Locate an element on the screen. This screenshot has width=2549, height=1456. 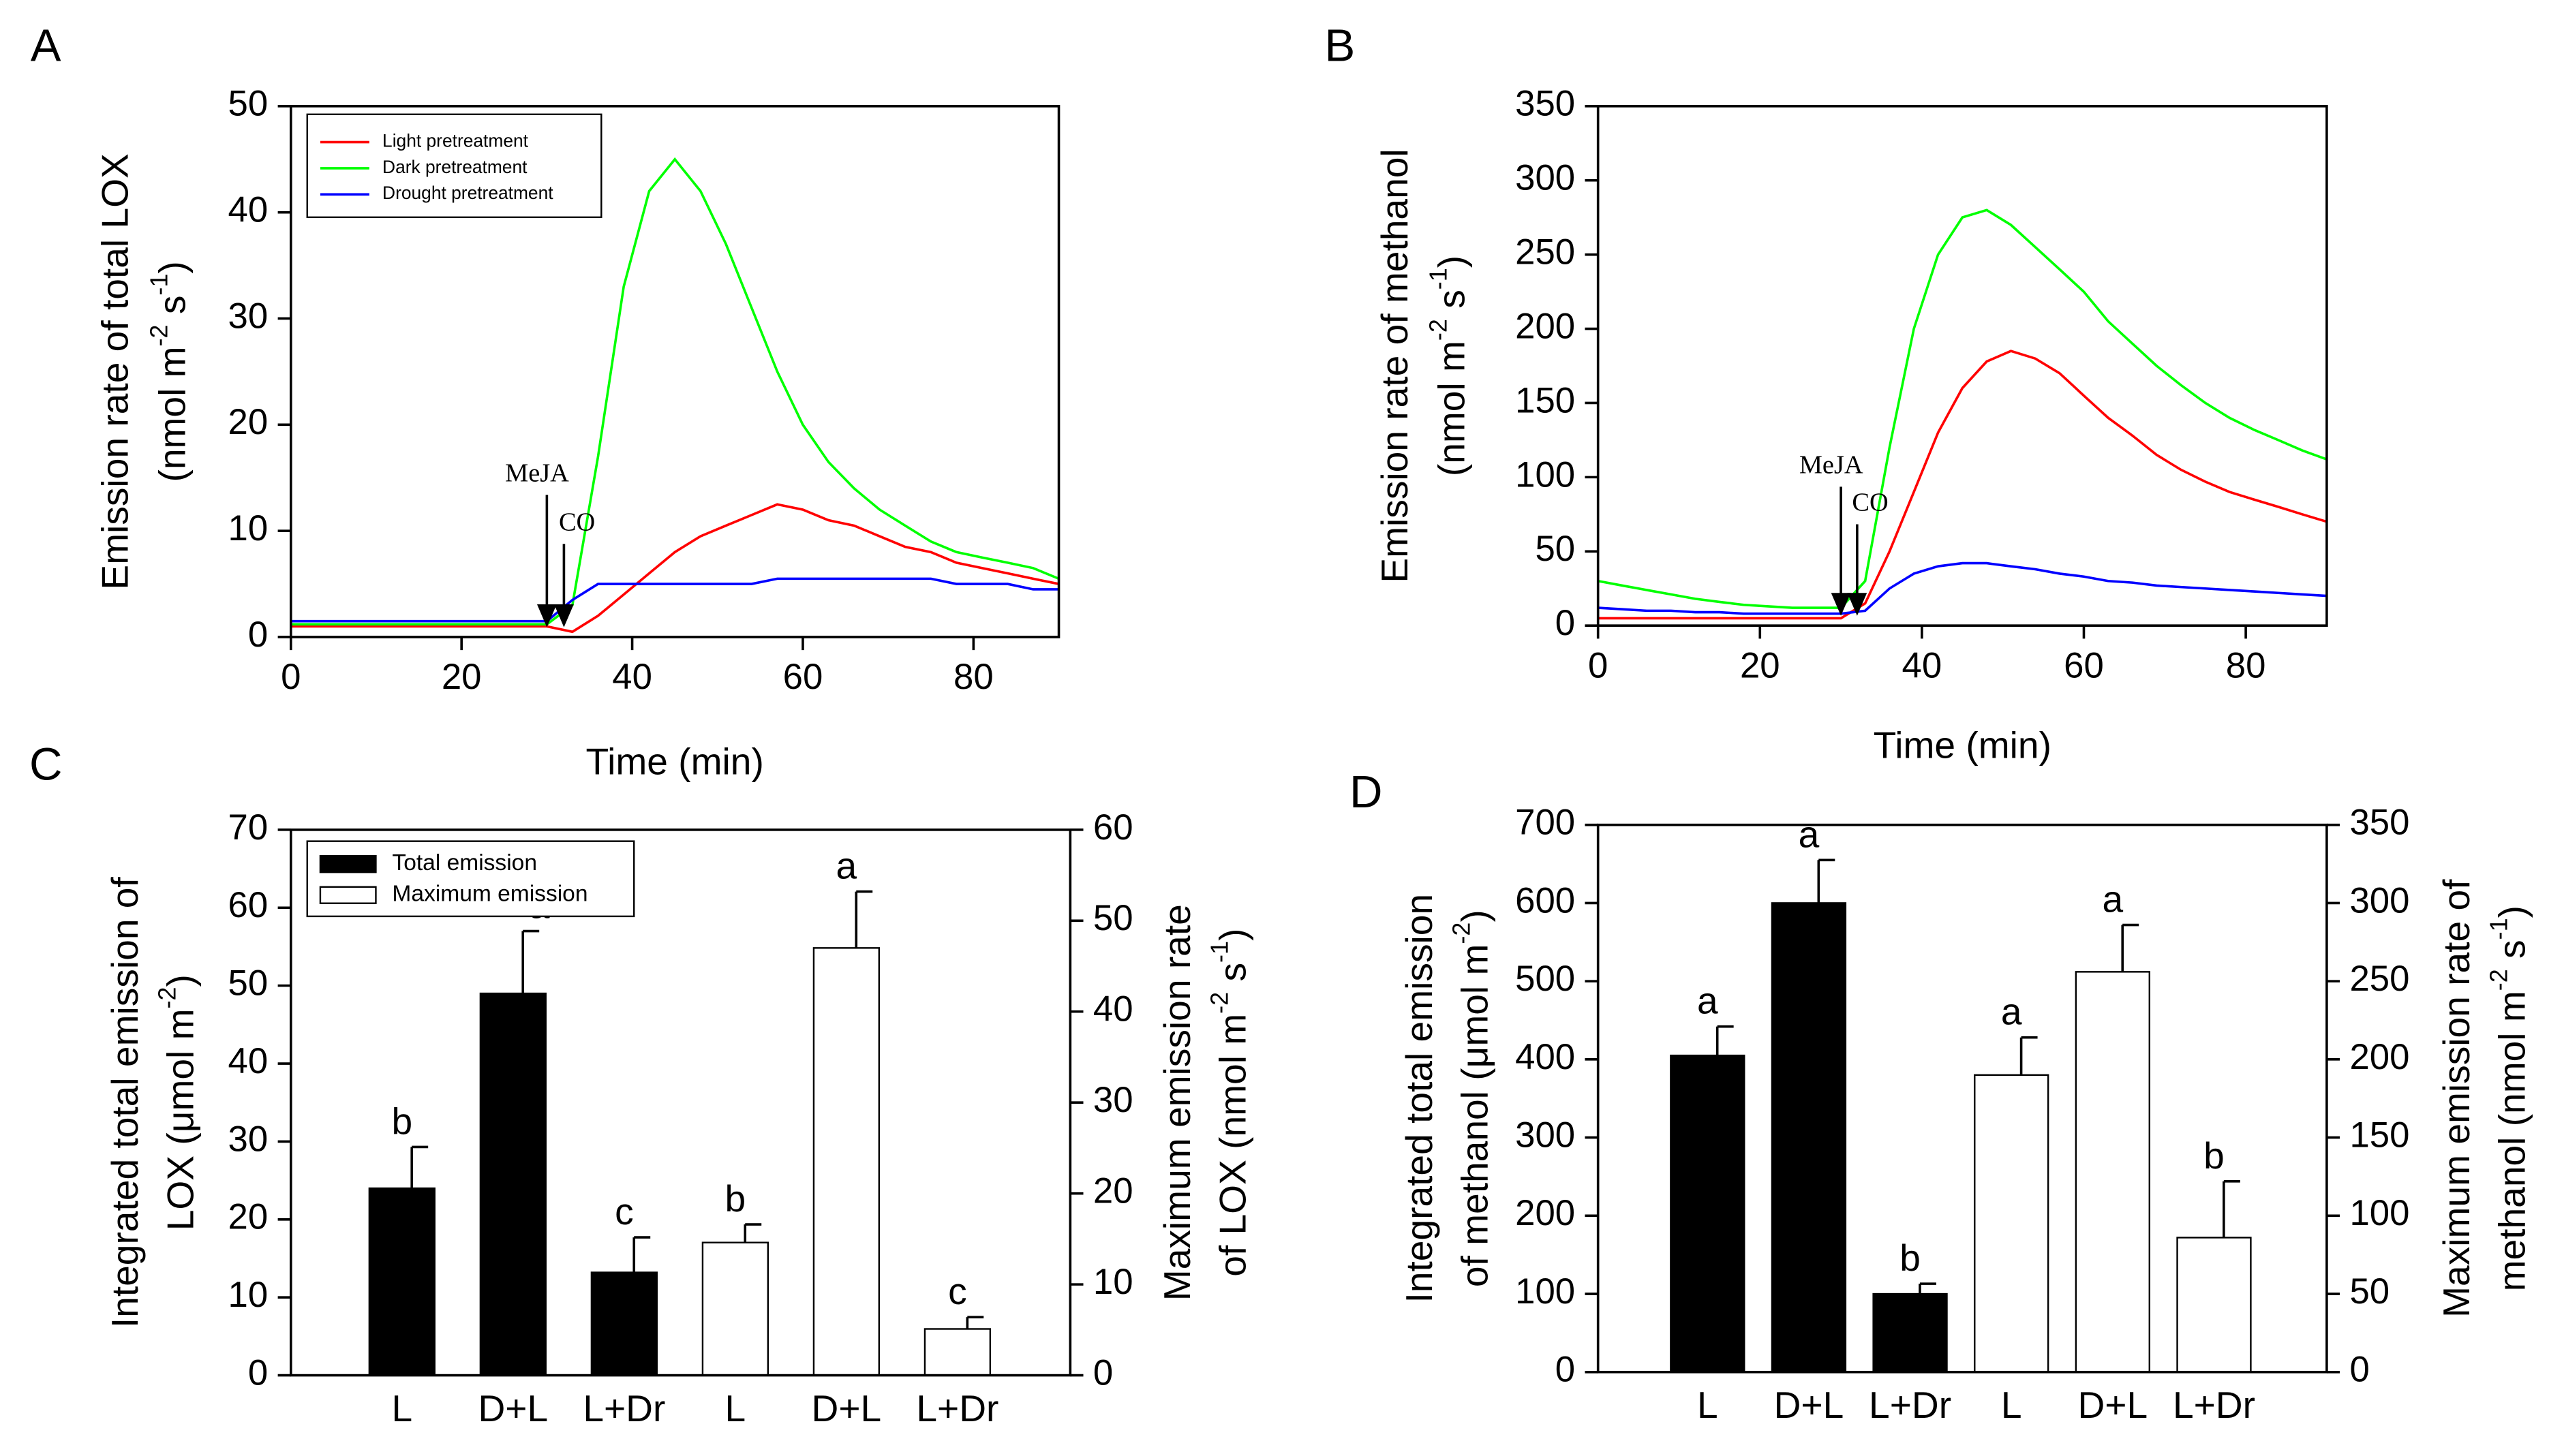
title-part: Integrated total emission of is located at coordinates (125, 1103).